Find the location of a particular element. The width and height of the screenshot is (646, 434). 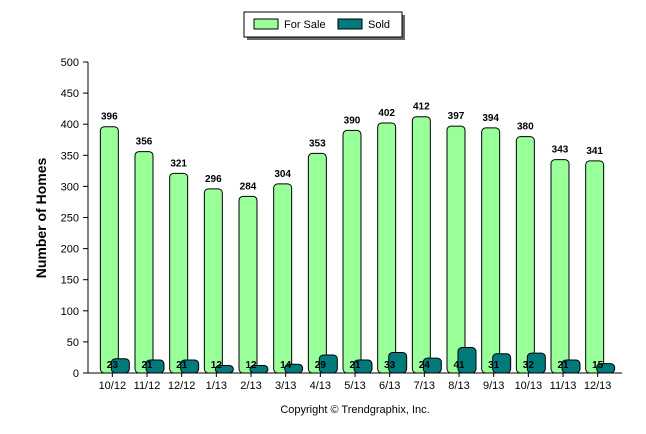

data-label-for-sale: 356 is located at coordinates (144, 142).